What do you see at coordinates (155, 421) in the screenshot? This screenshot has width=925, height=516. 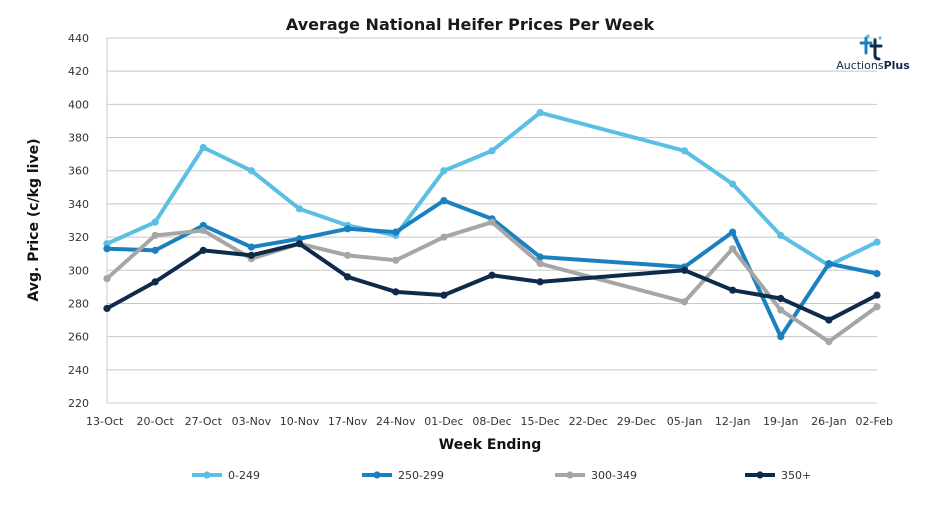 I see `x-tick-label: 20-Oct` at bounding box center [155, 421].